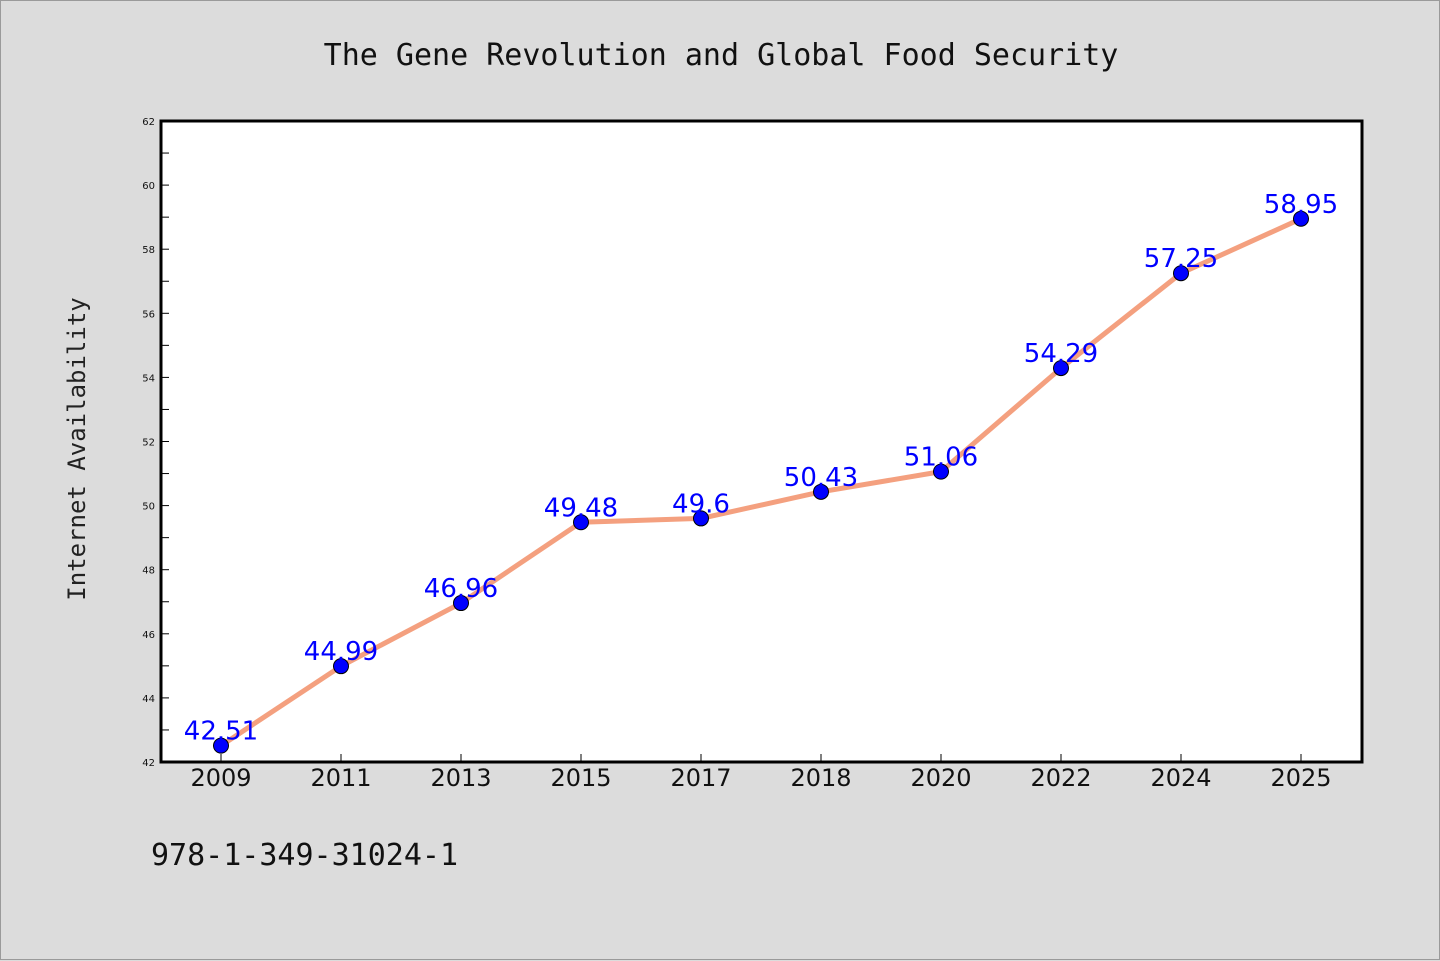 Image resolution: width=1440 pixels, height=961 pixels. I want to click on y-tick-label: 54, so click(148, 378).